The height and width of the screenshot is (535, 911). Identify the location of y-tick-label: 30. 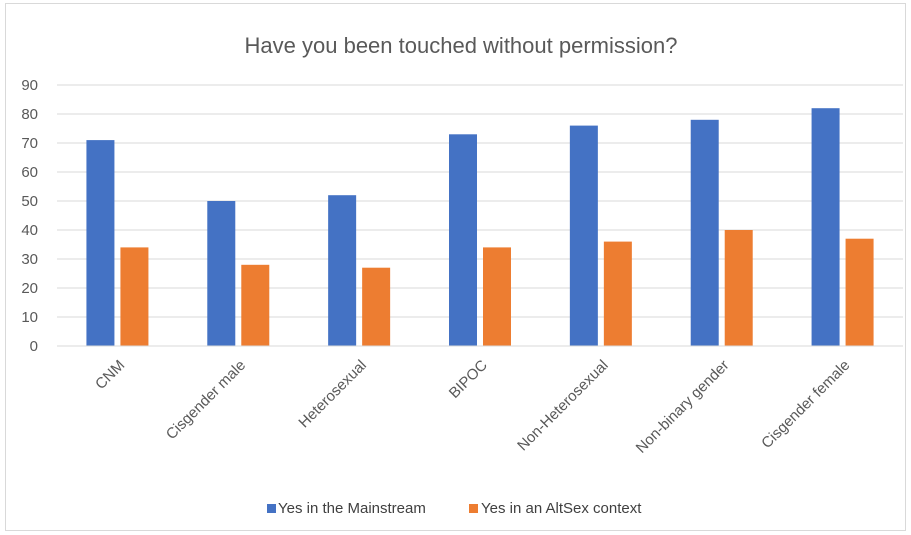
(29, 259).